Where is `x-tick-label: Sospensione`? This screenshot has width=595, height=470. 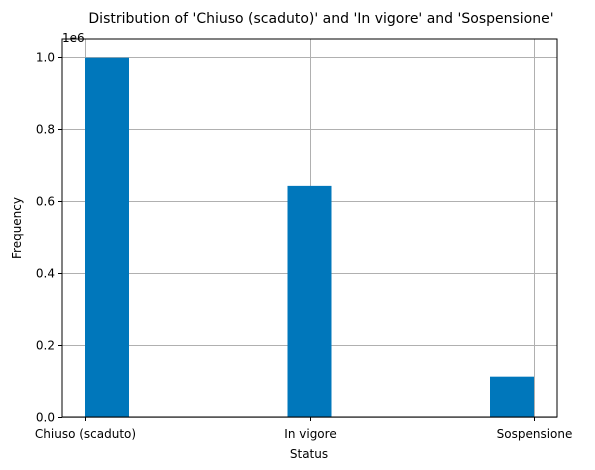 x-tick-label: Sospensione is located at coordinates (535, 434).